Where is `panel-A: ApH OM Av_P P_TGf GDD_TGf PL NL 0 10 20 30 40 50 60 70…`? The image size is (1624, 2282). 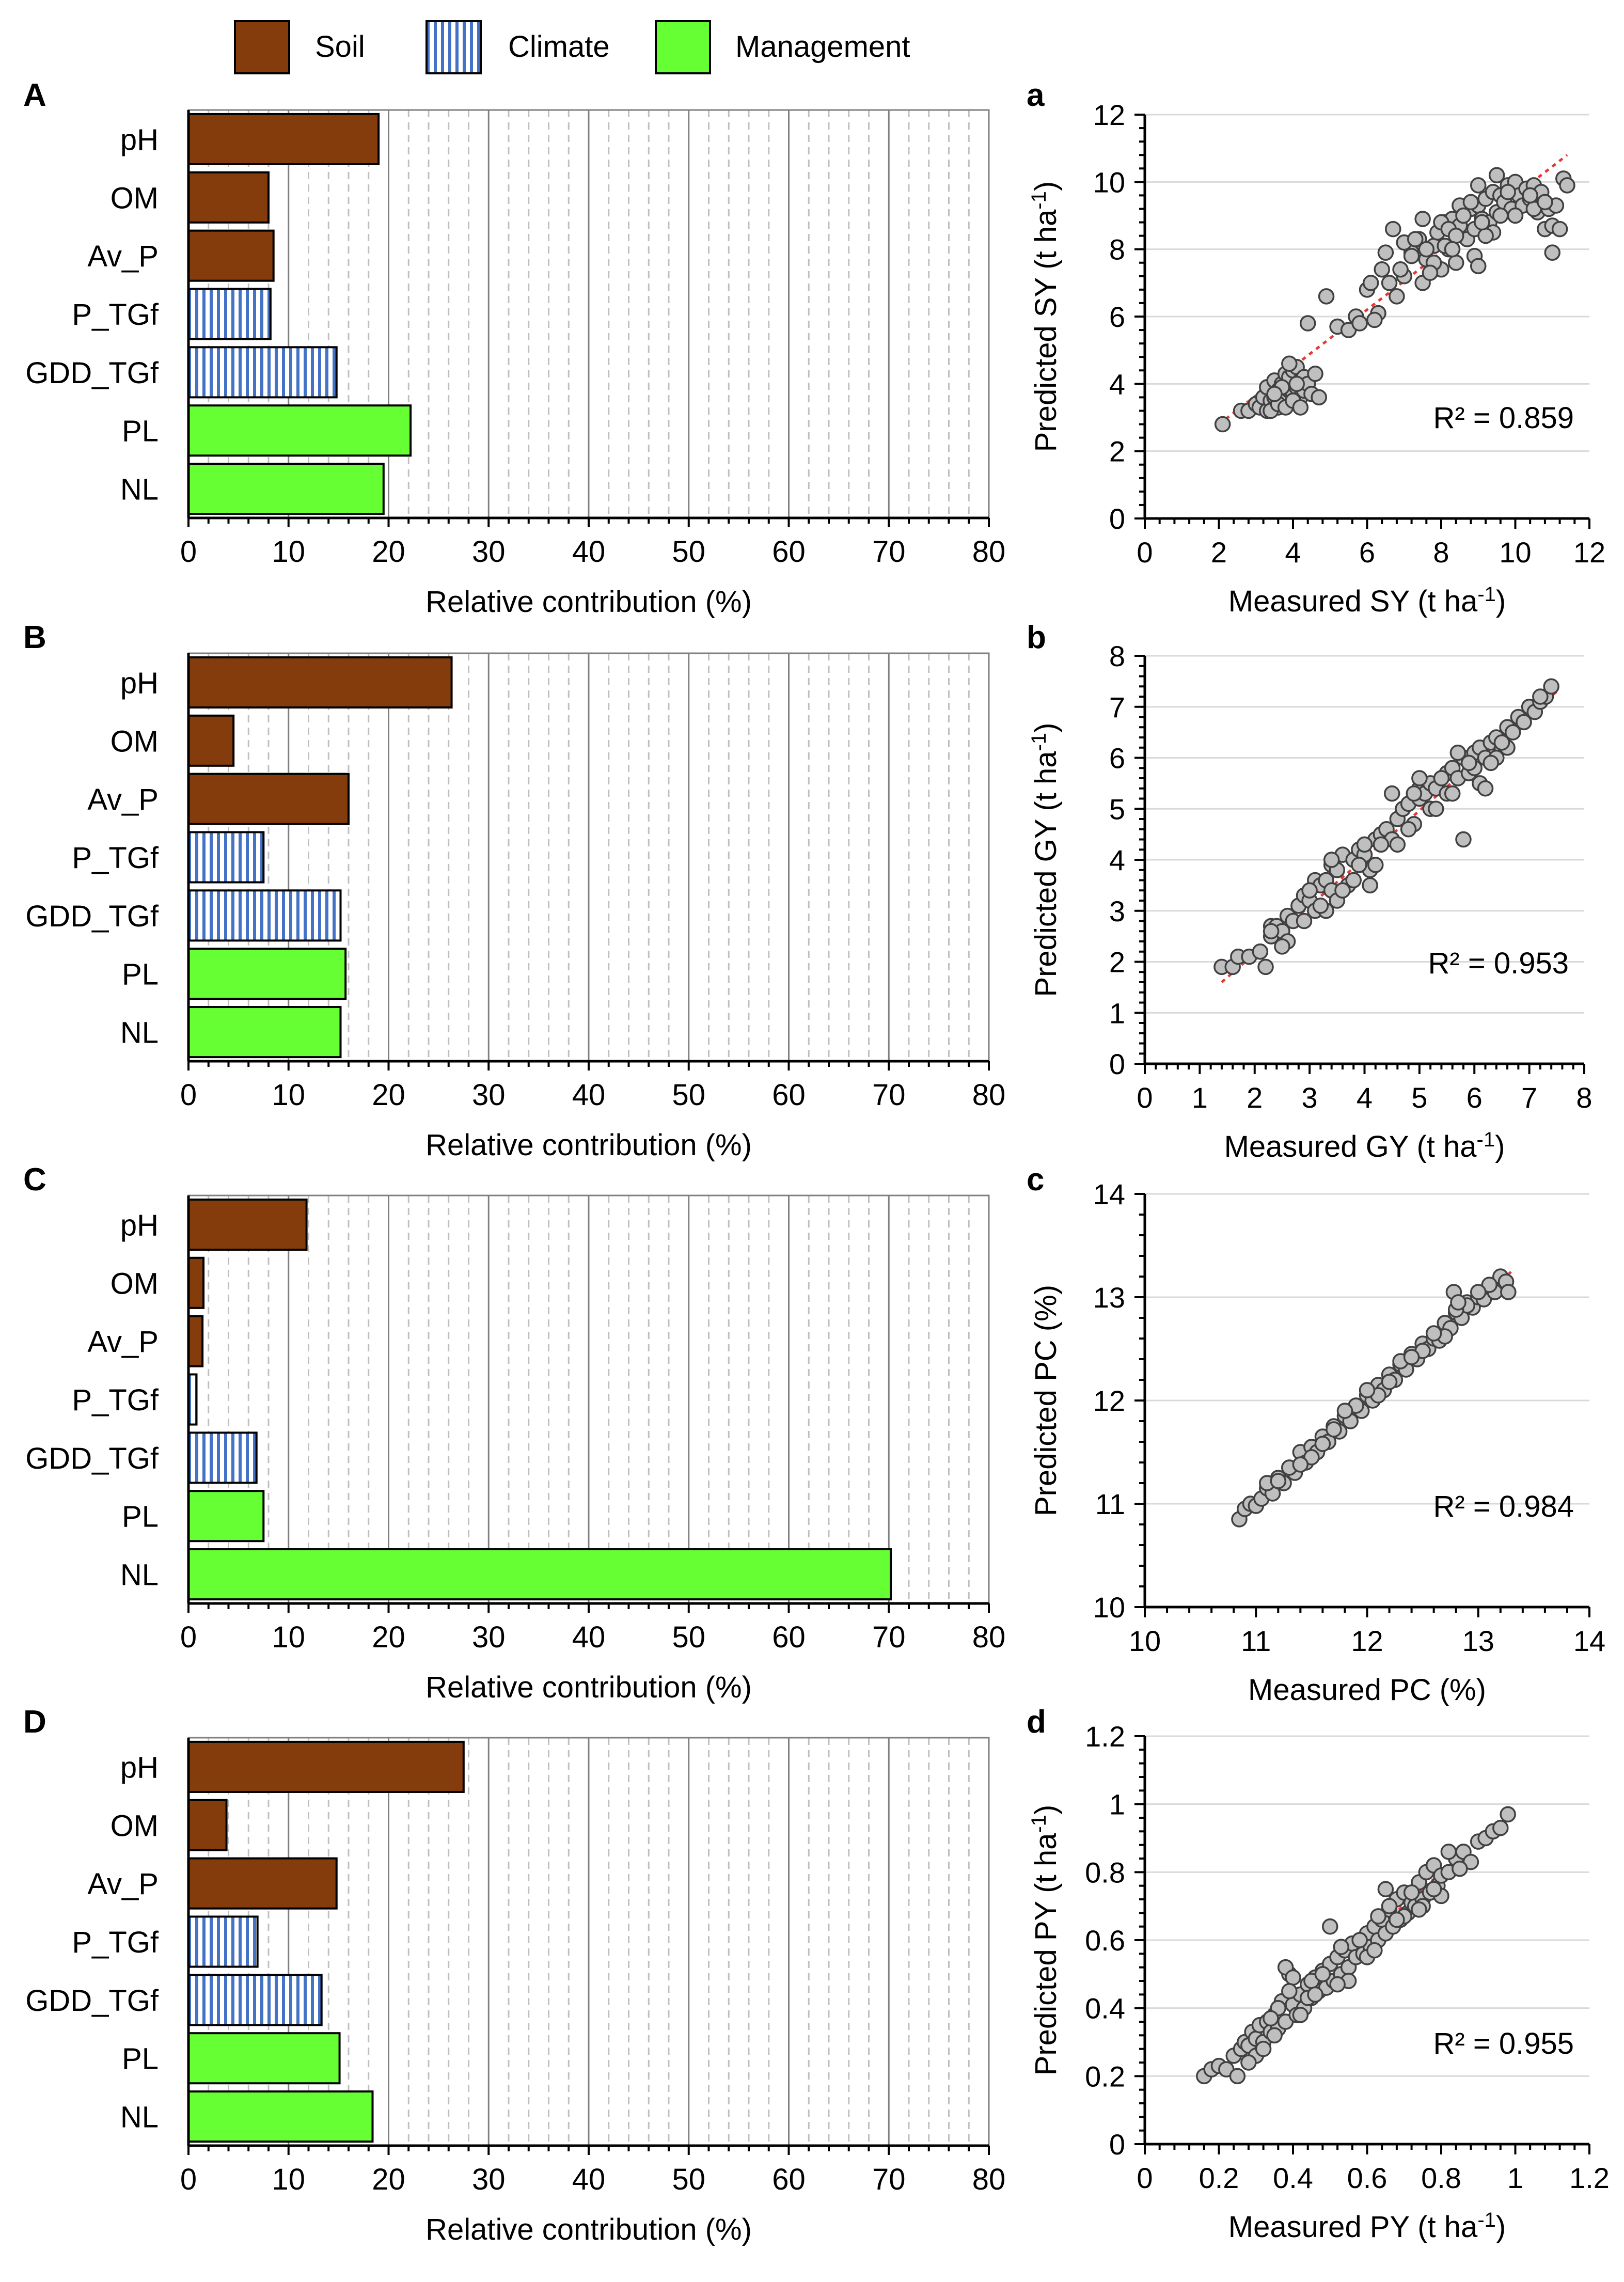 panel-A: ApH OM Av_P P_TGf GDD_TGf PL NL 0 10 20 30 40 50 60 70… is located at coordinates (514, 348).